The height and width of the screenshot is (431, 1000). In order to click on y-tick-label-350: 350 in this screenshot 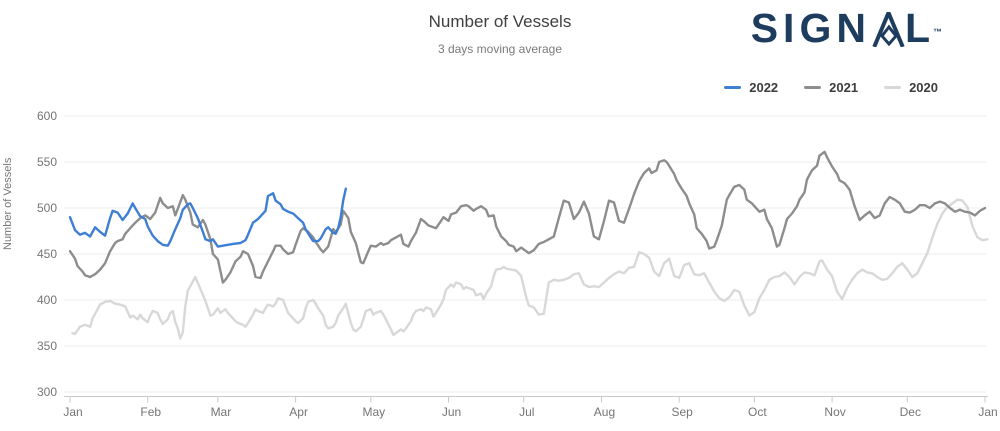, I will do `click(47, 346)`.